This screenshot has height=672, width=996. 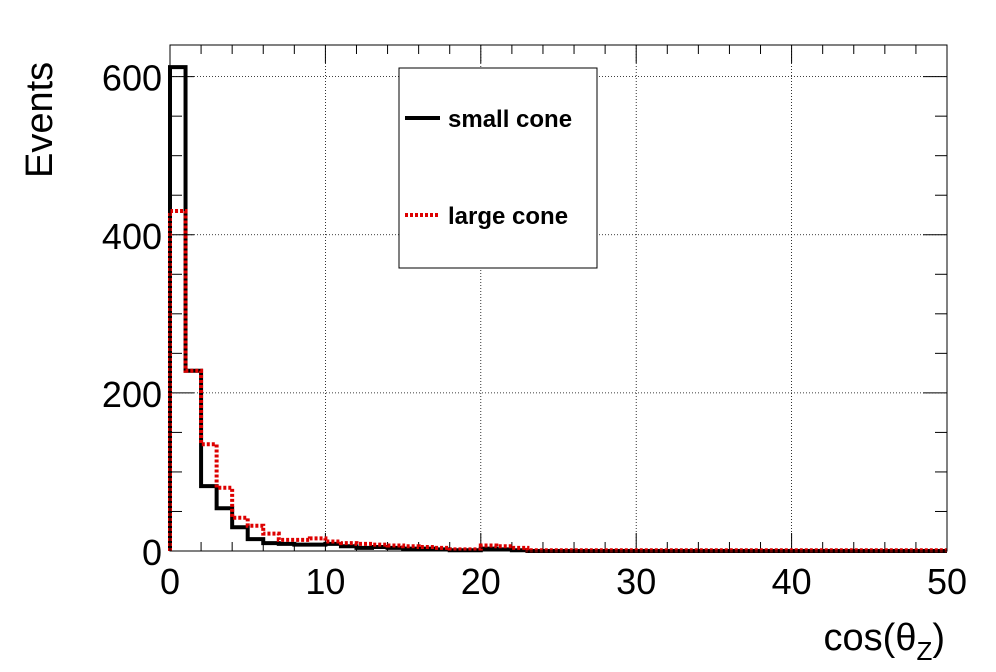 I want to click on x-axis-title: cos(θZ), so click(x=884, y=641).